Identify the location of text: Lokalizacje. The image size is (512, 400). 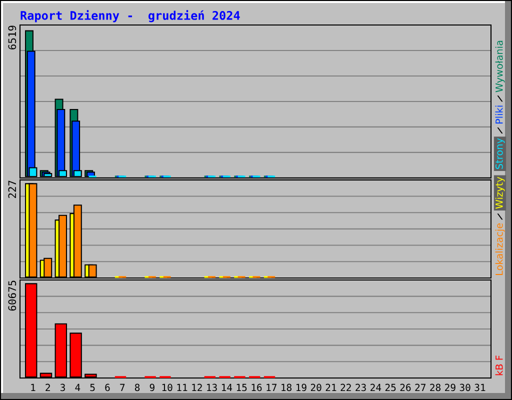
(500, 249).